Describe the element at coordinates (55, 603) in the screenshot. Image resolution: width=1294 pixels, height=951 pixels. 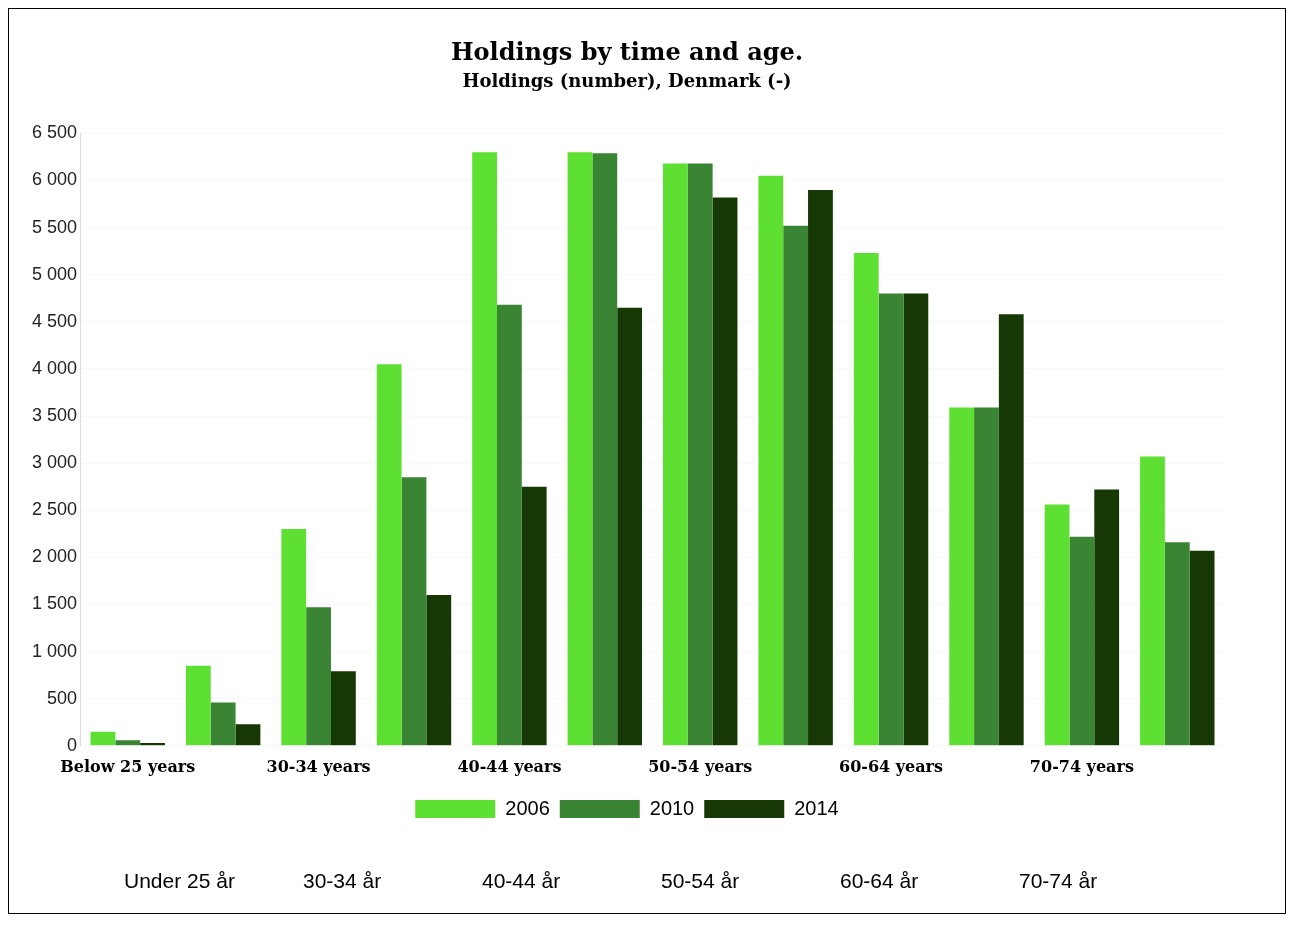
I see `y-tick-label: 1 500` at that location.